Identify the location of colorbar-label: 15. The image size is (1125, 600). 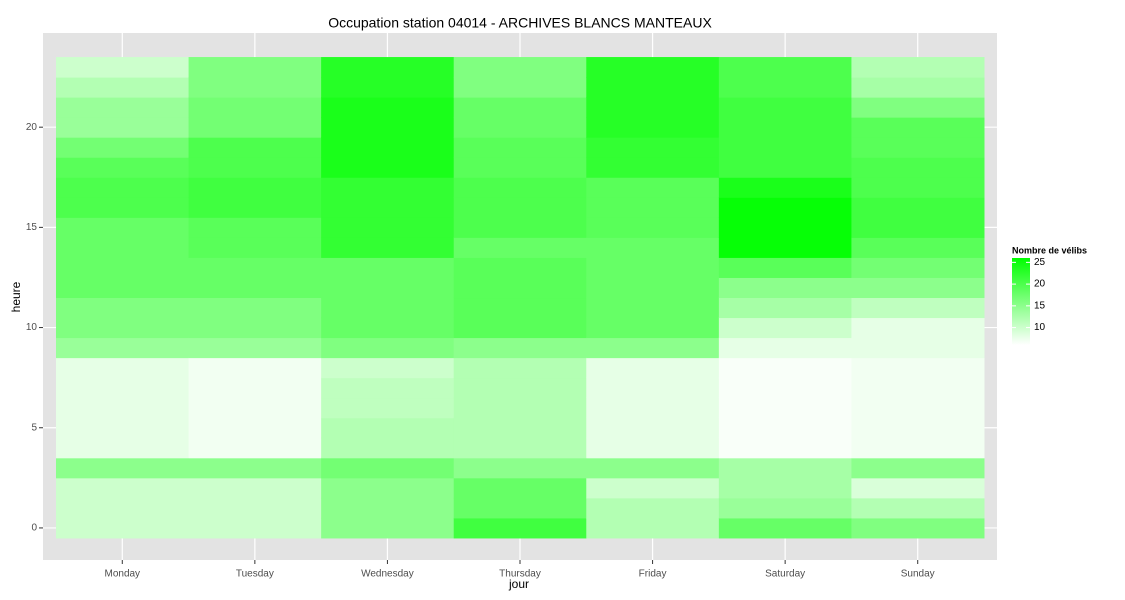
(1040, 305).